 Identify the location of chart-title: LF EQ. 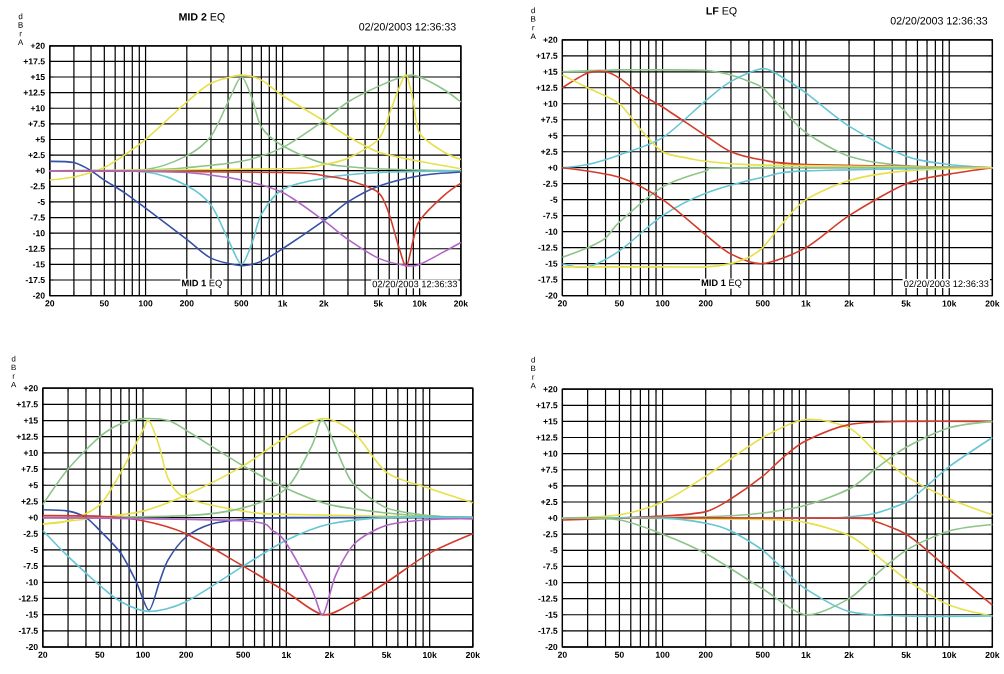
(721, 12).